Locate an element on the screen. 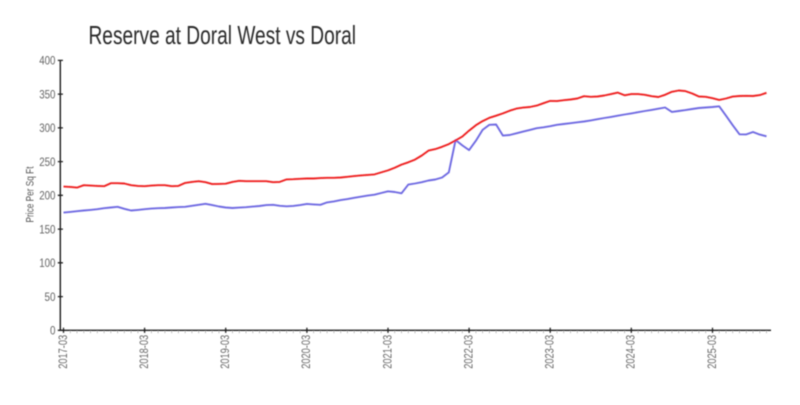 The width and height of the screenshot is (800, 405). svg-text: 2017-03 is located at coordinates (64, 352).